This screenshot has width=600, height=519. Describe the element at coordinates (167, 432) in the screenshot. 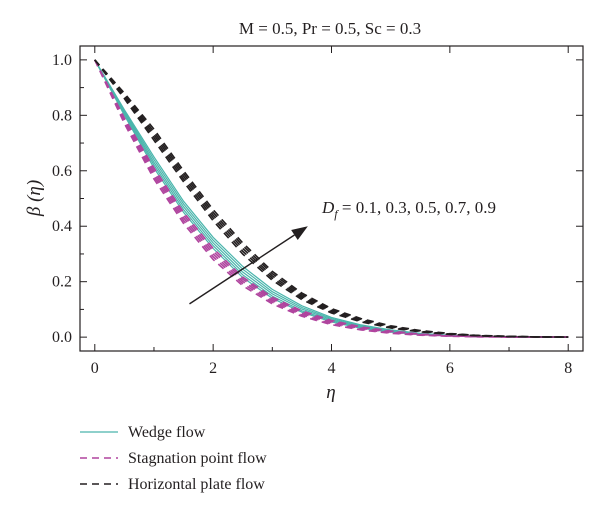

I see `legend-label: Wedge flow` at that location.